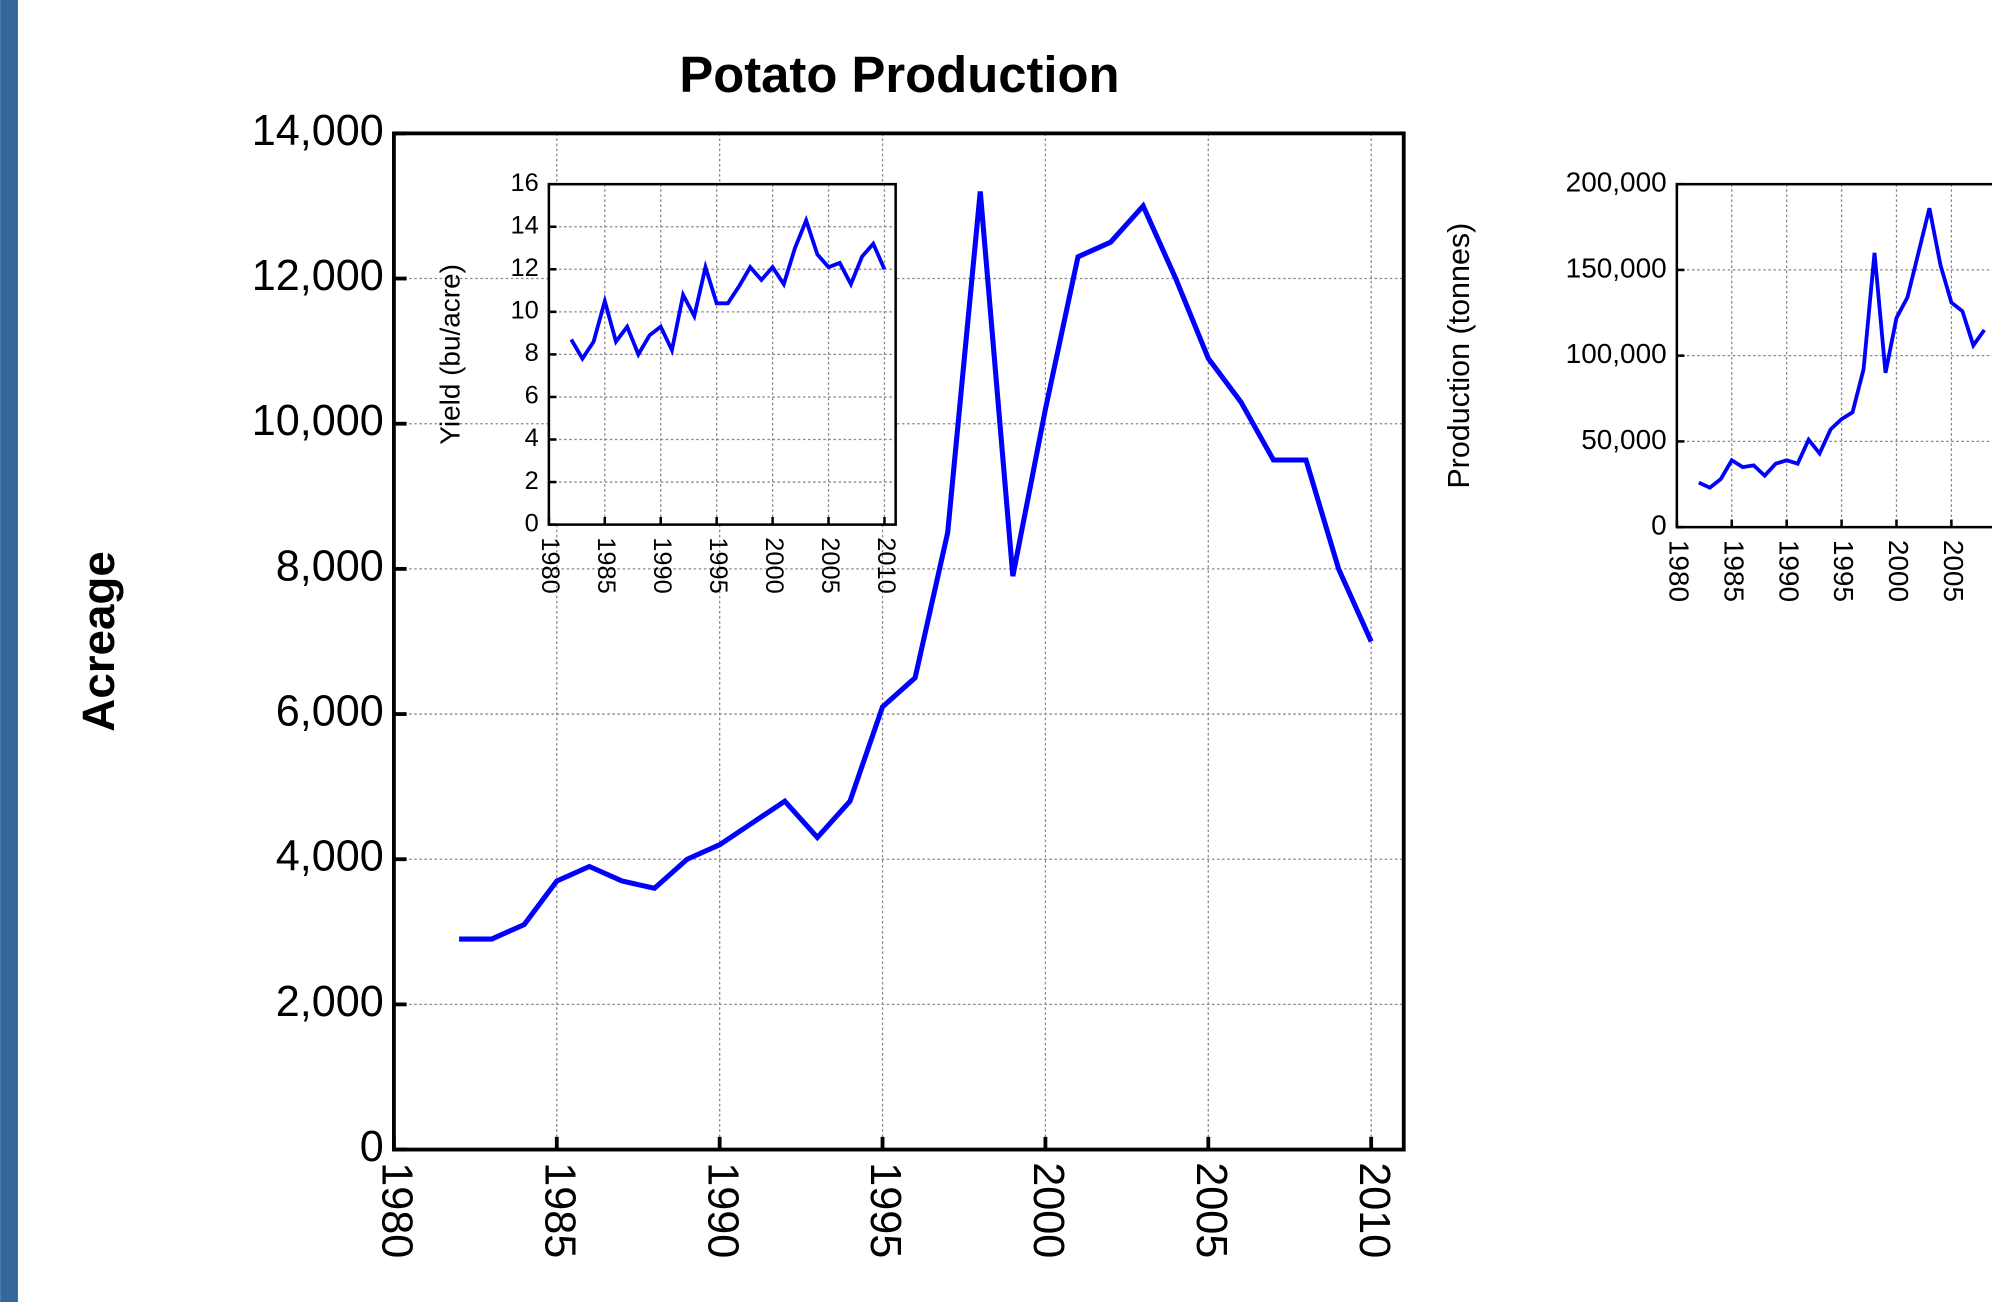  What do you see at coordinates (899, 74) in the screenshot?
I see `chart-title: Potato Production` at bounding box center [899, 74].